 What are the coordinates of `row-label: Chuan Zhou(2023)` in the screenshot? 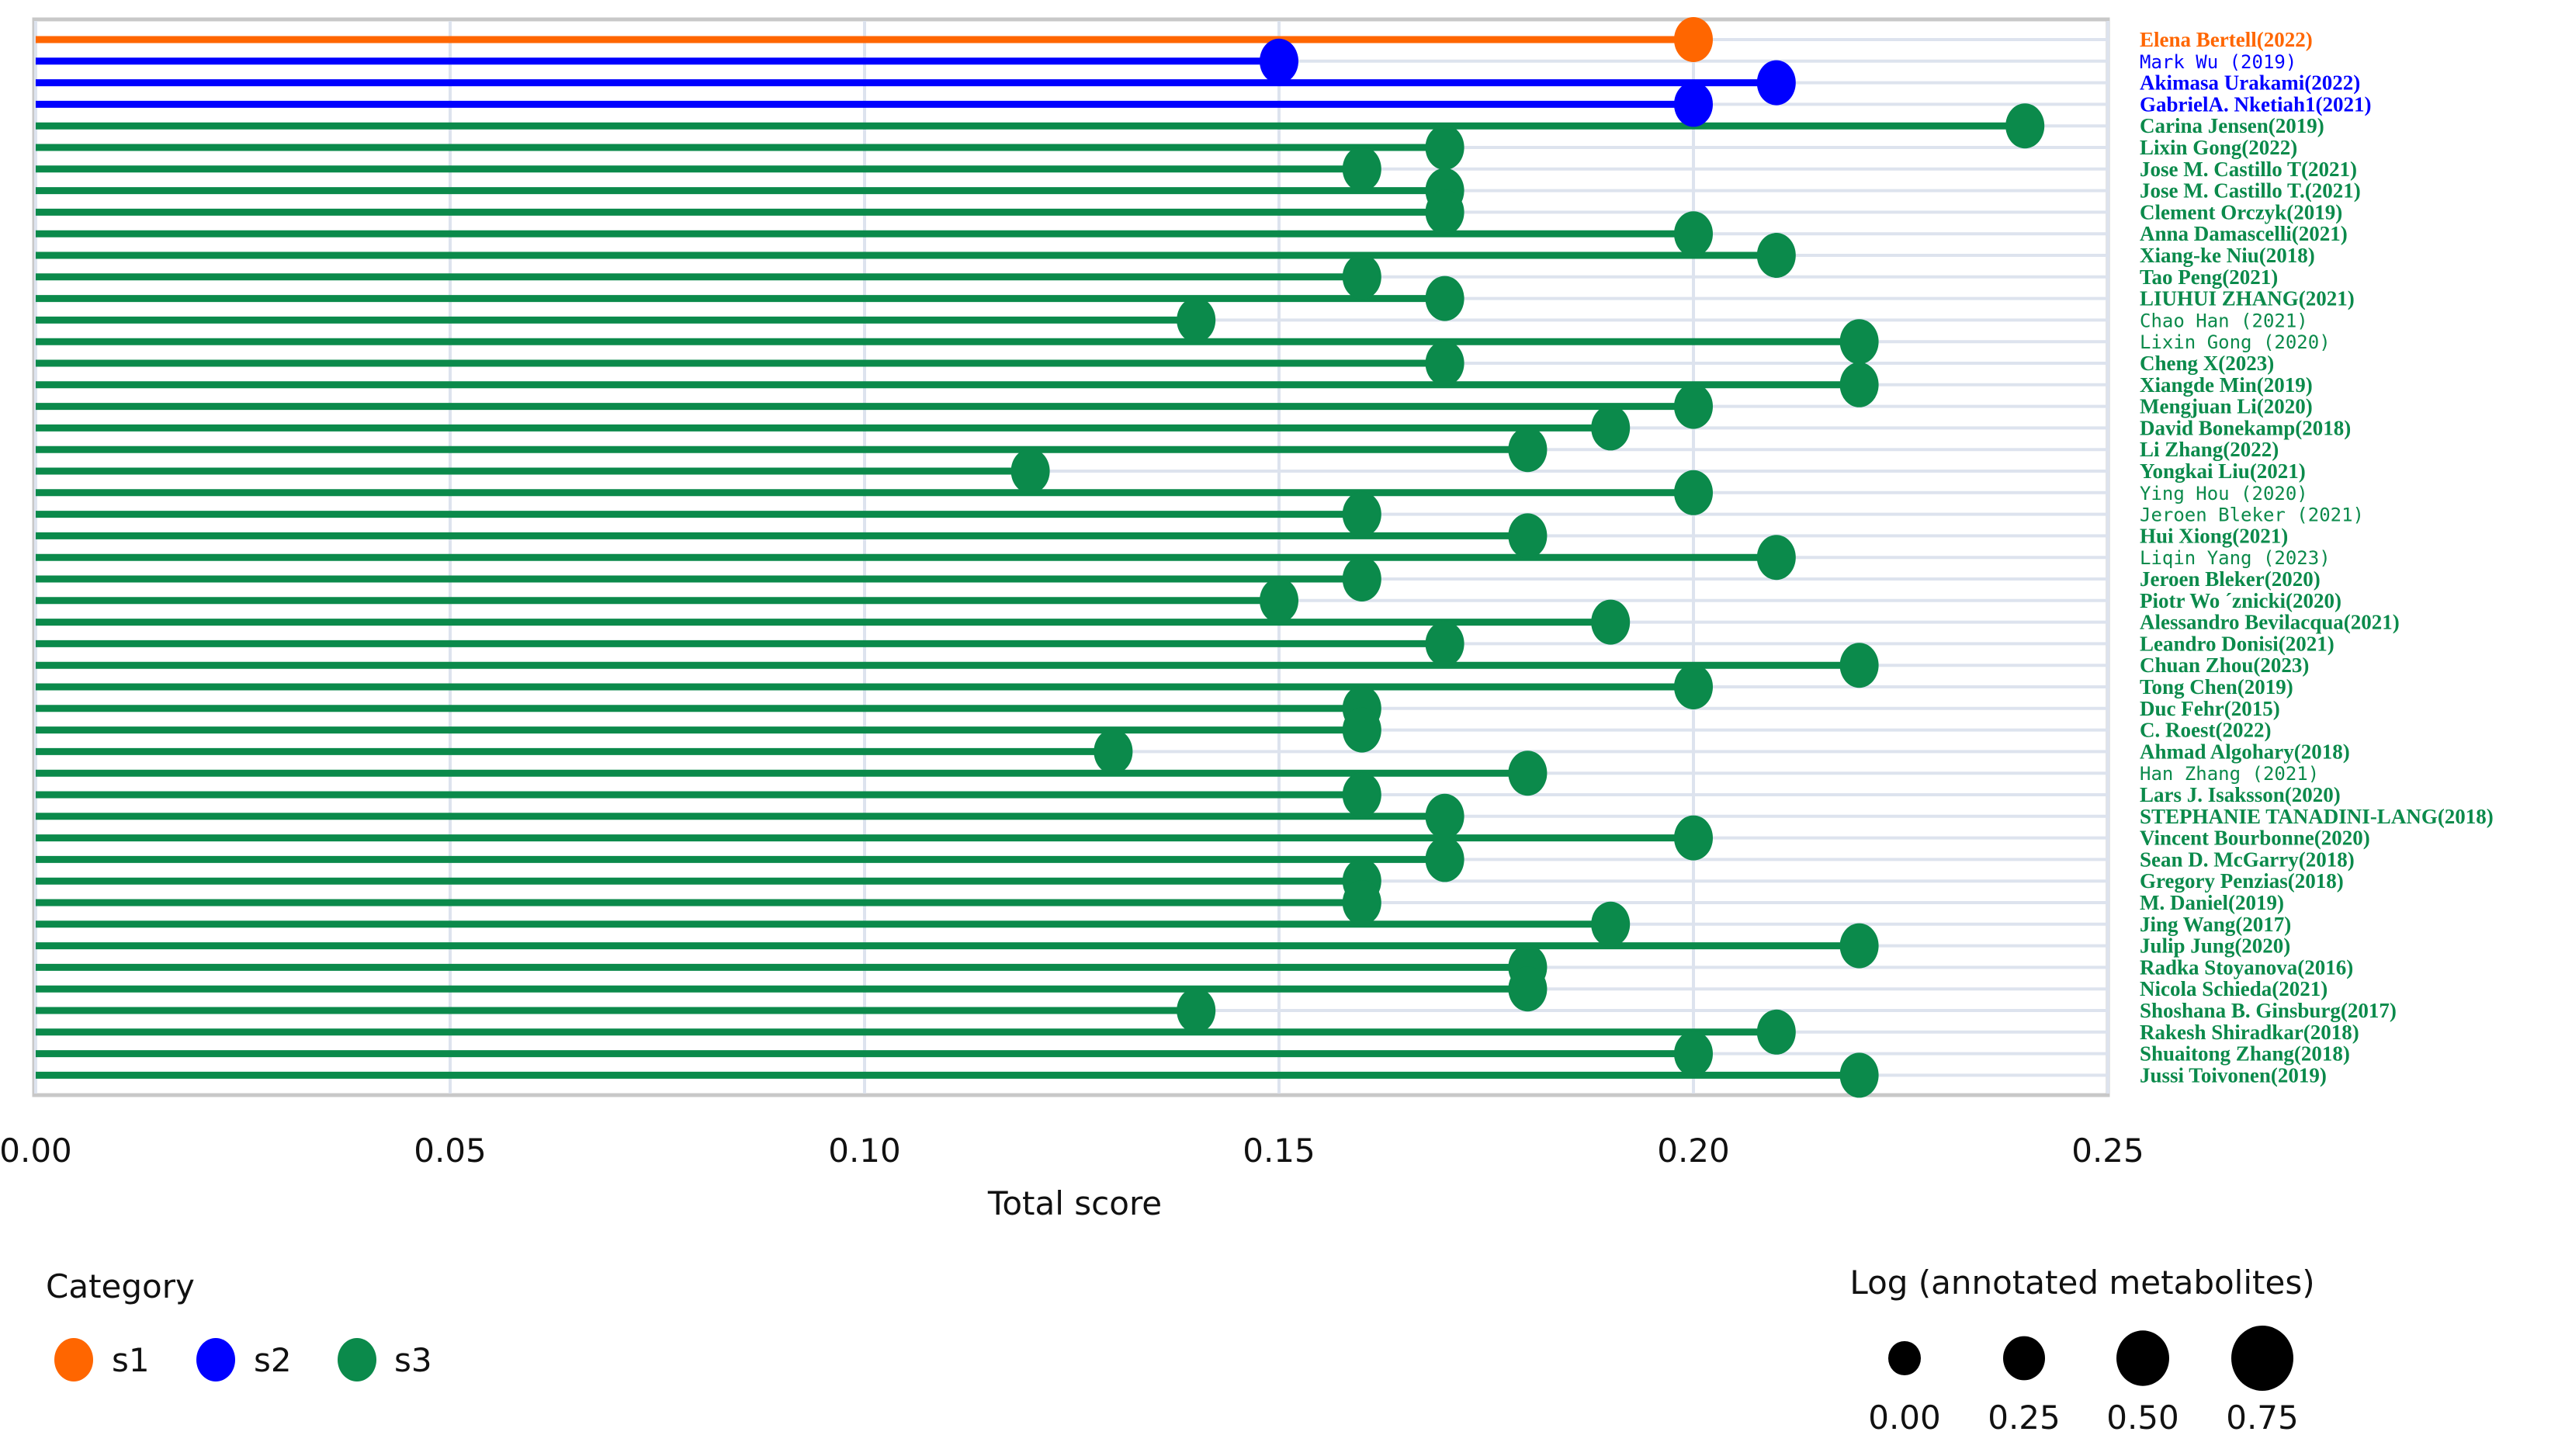 It's located at (2224, 665).